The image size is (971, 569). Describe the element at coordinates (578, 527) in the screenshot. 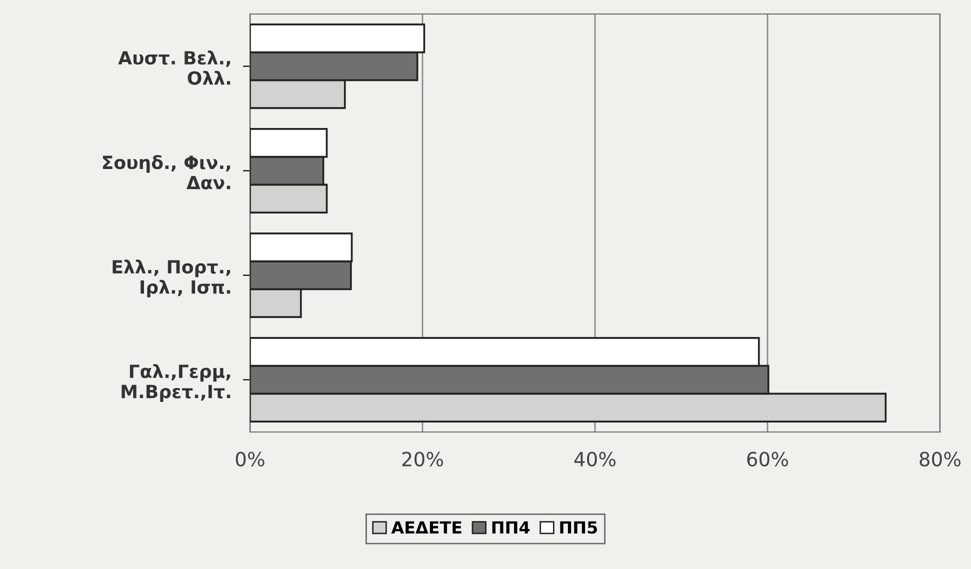

I see `legend-label: ΠΠ5` at that location.